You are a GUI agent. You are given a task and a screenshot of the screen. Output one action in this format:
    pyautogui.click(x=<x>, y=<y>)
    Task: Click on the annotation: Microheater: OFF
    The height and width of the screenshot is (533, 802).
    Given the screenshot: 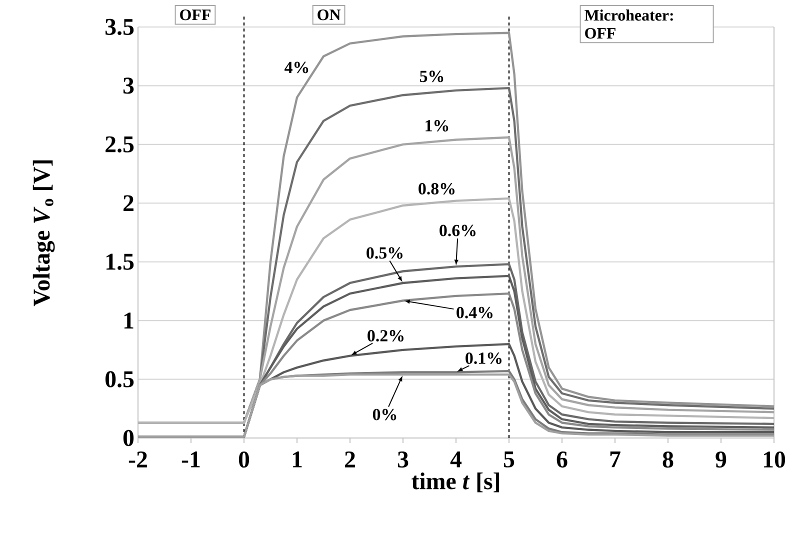 What is the action you would take?
    pyautogui.click(x=628, y=24)
    